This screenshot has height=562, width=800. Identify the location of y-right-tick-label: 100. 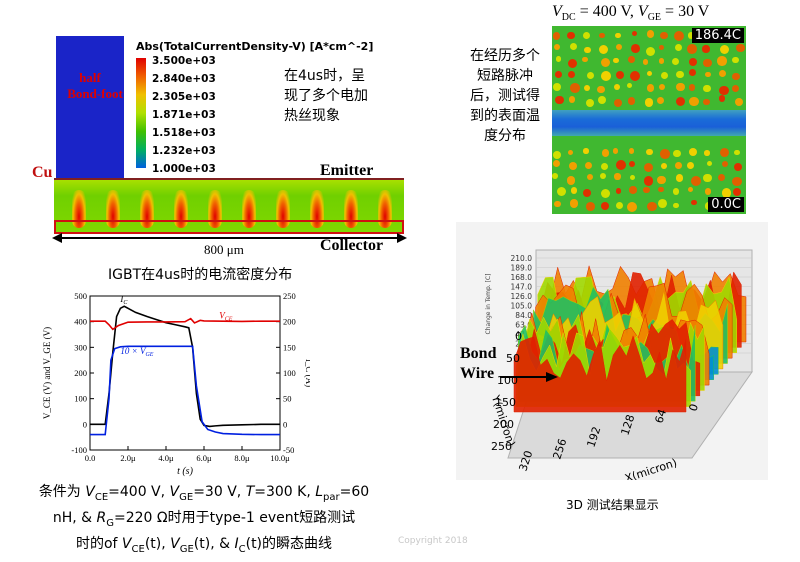
(289, 373).